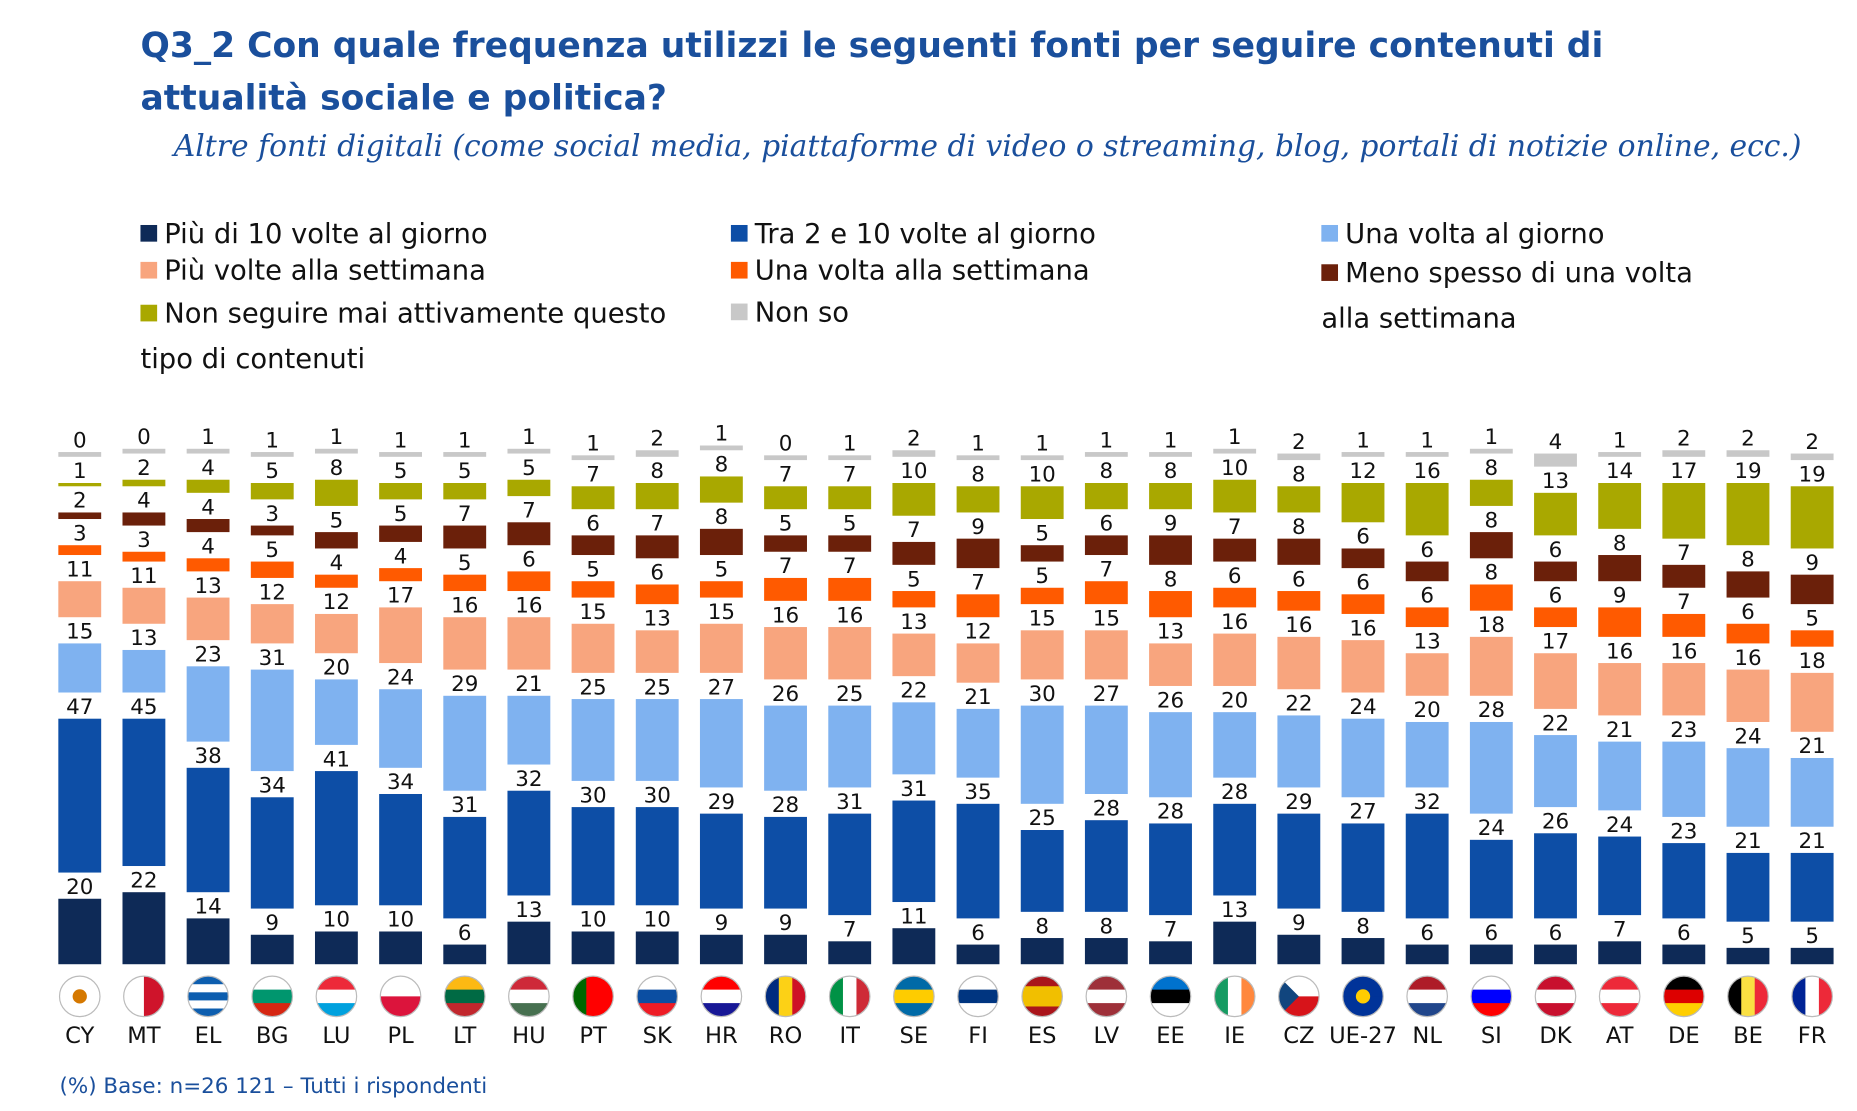  Describe the element at coordinates (657, 696) in the screenshot. I see `bar-SK: 10 30 25 13 6 7 8 2` at that location.